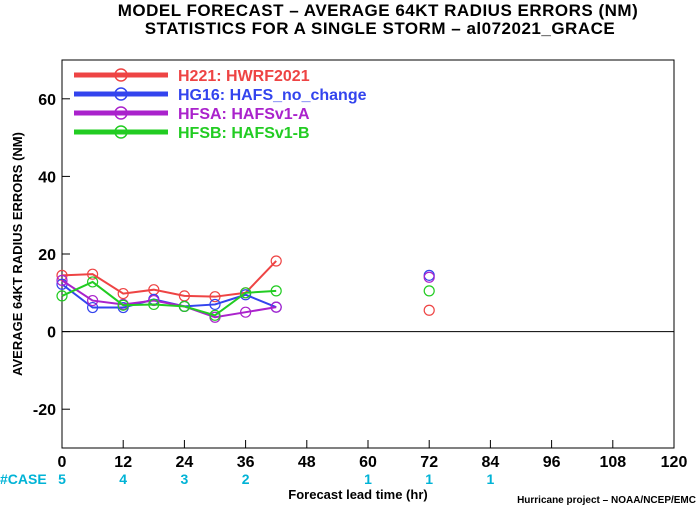 Image resolution: width=700 pixels, height=506 pixels. I want to click on case-count: 2, so click(246, 479).